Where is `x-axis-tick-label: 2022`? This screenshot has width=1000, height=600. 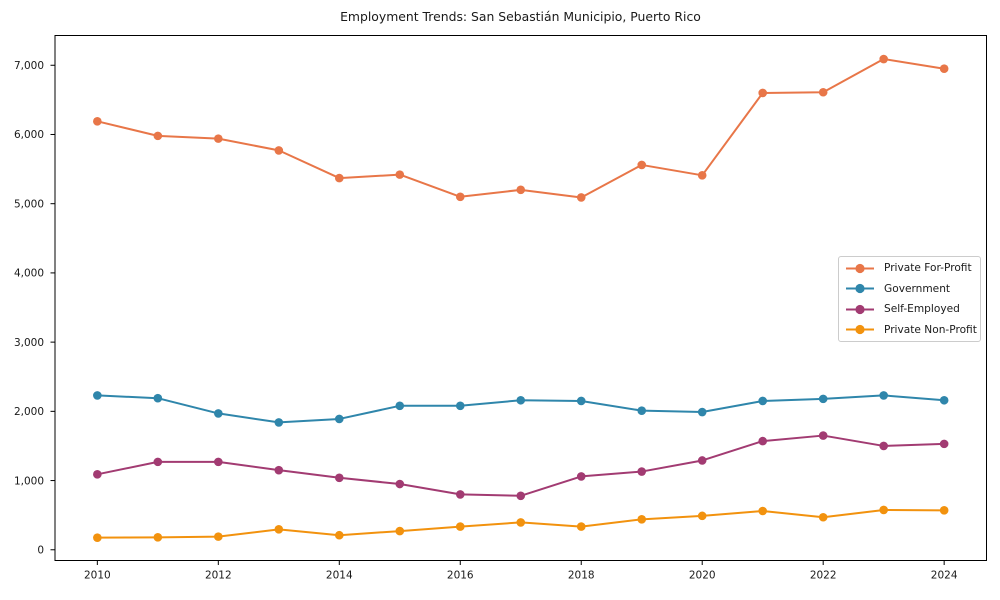
x-axis-tick-label: 2022 is located at coordinates (823, 576).